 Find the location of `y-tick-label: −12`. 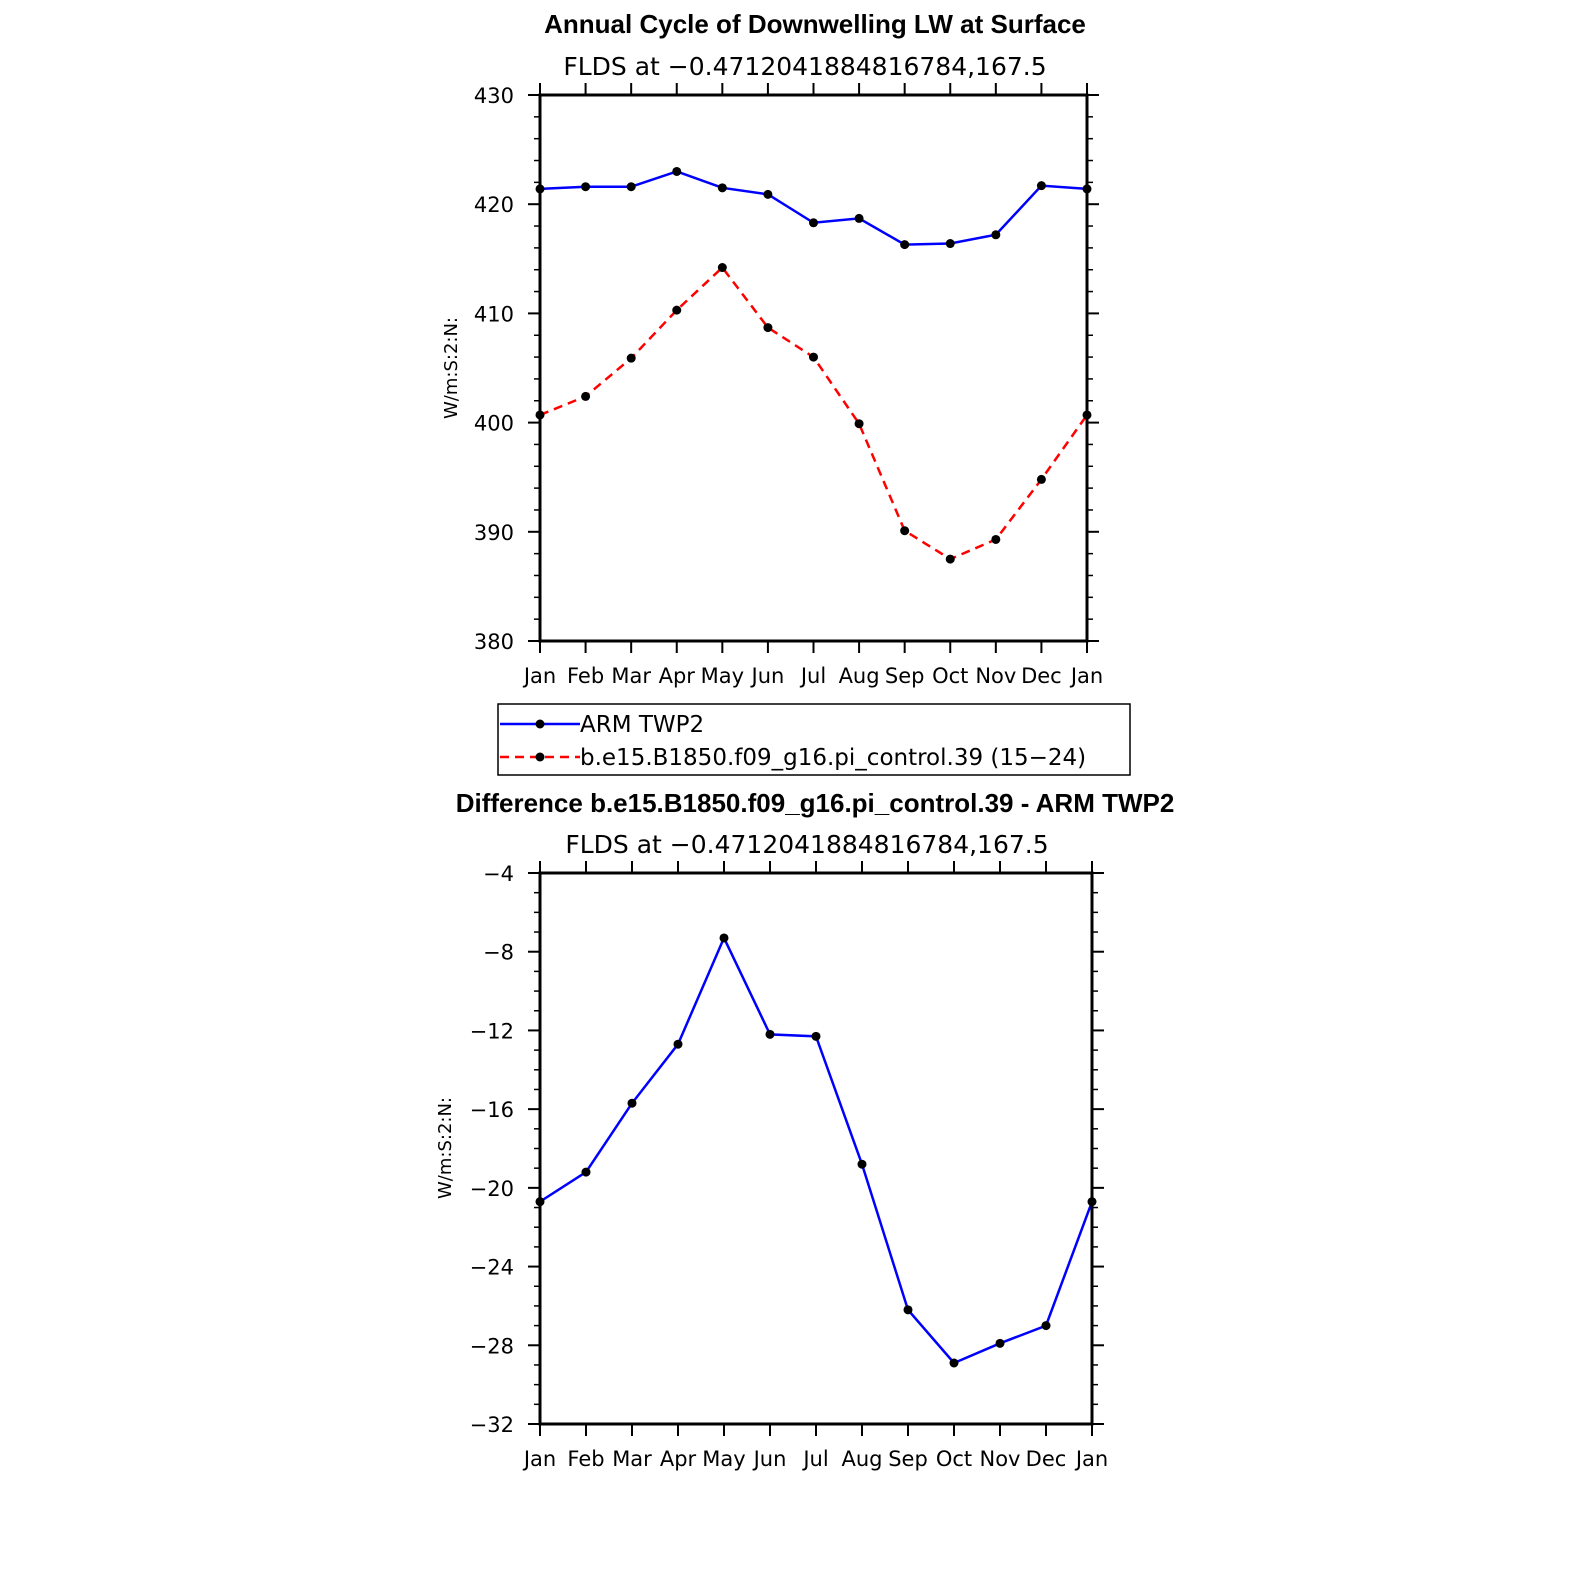

y-tick-label: −12 is located at coordinates (492, 1031).